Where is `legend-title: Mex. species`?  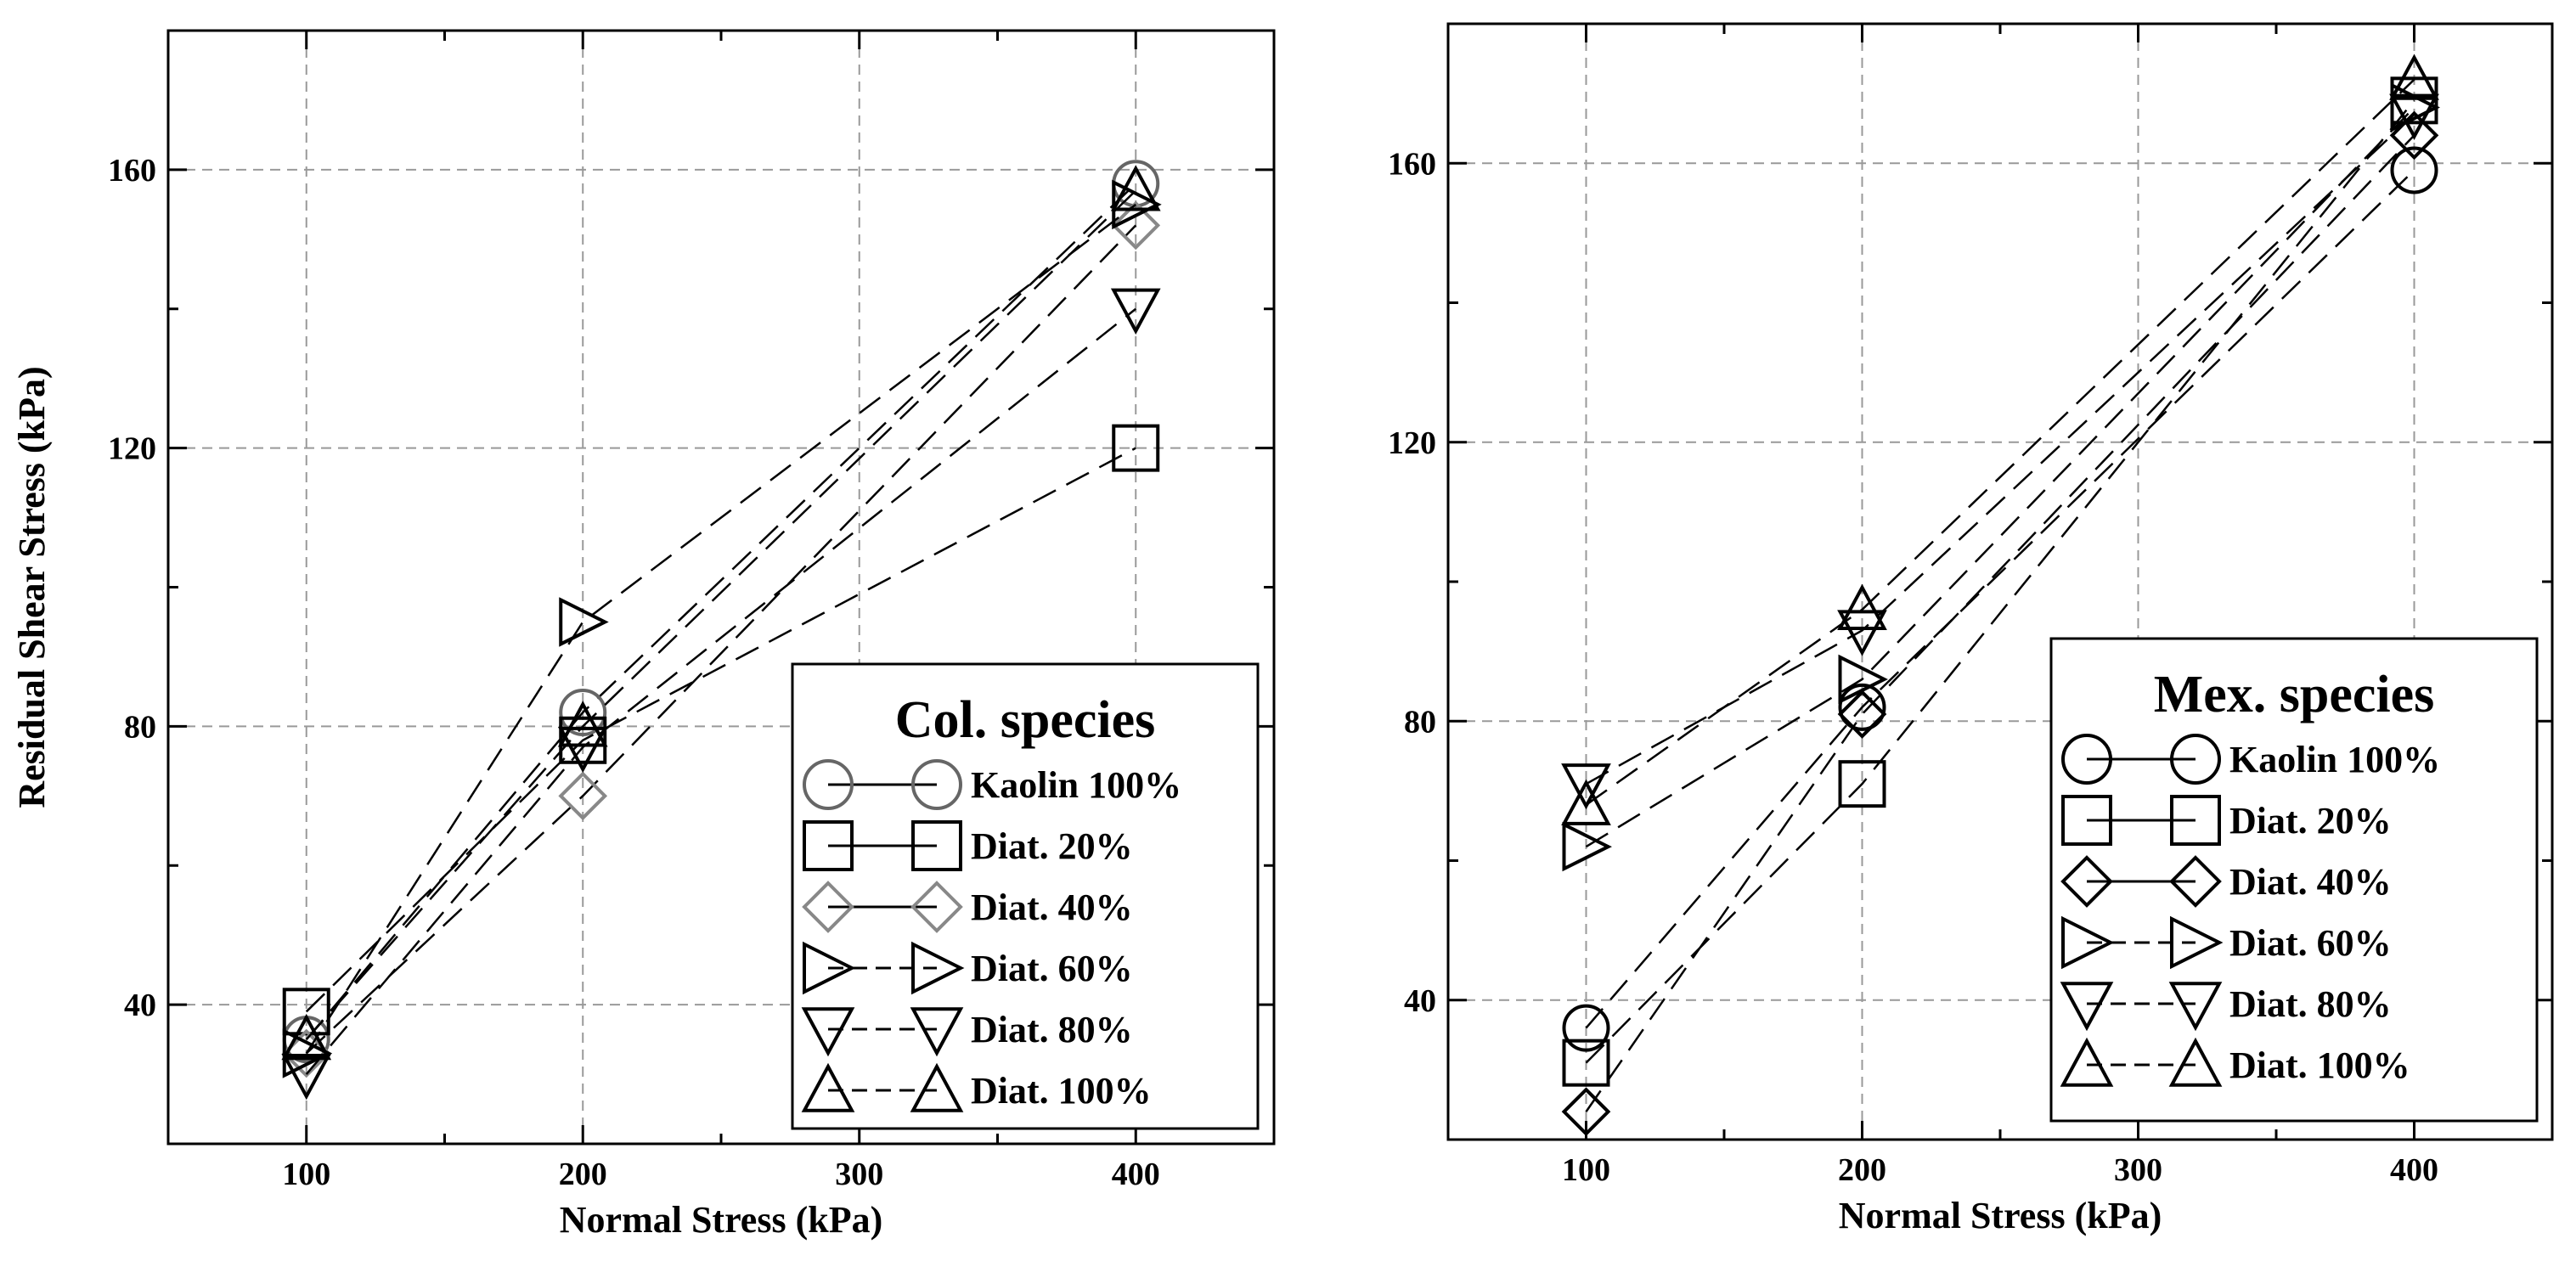 legend-title: Mex. species is located at coordinates (2294, 694).